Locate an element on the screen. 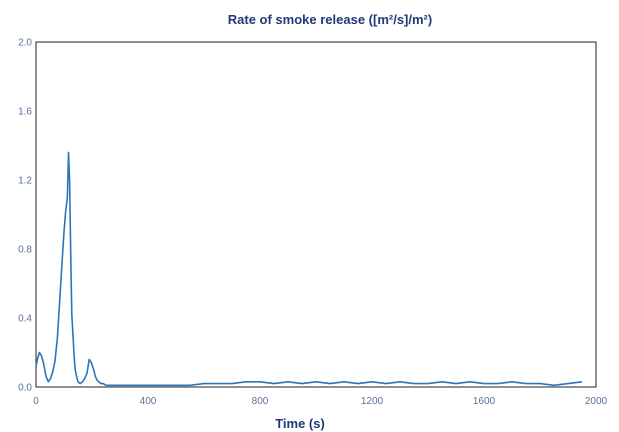  y-tick-label: 1.2 is located at coordinates (25, 181).